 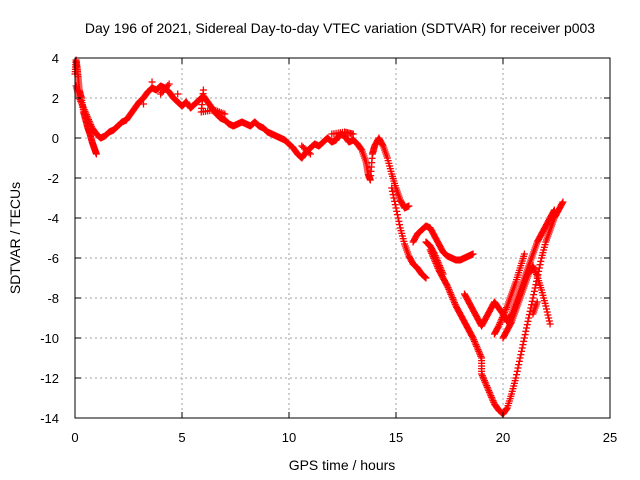 What do you see at coordinates (74, 437) in the screenshot?
I see `x-tick-label: 0` at bounding box center [74, 437].